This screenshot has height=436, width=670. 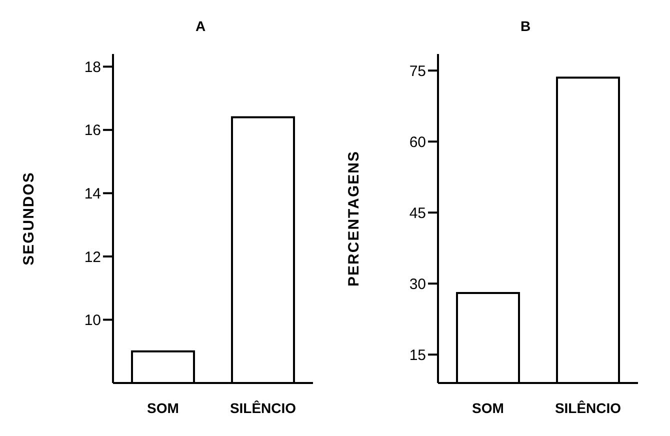 What do you see at coordinates (417, 284) in the screenshot?
I see `y-tick-label: 30` at bounding box center [417, 284].